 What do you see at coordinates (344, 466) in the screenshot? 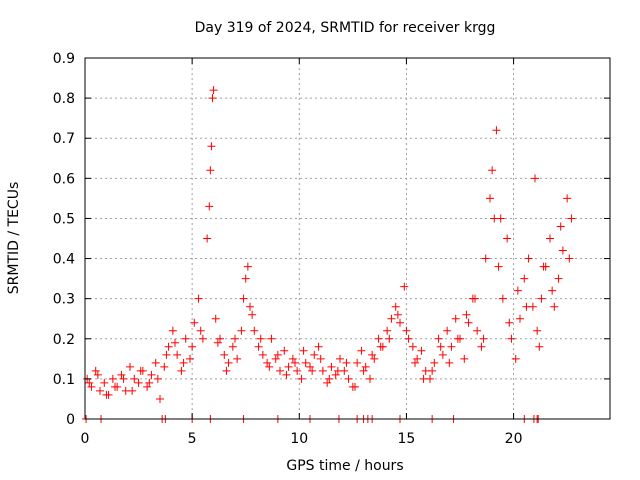
I see `x-axis-label: GPS time / hours` at bounding box center [344, 466].